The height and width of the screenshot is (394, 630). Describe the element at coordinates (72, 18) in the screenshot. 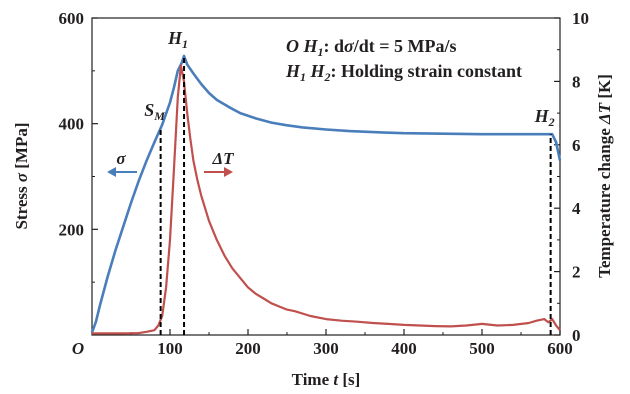

I see `y-left-tick-label: 600` at that location.